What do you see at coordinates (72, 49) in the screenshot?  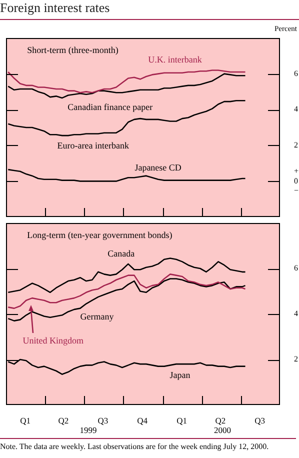 I see `text: Short-term (three-month)` at bounding box center [72, 49].